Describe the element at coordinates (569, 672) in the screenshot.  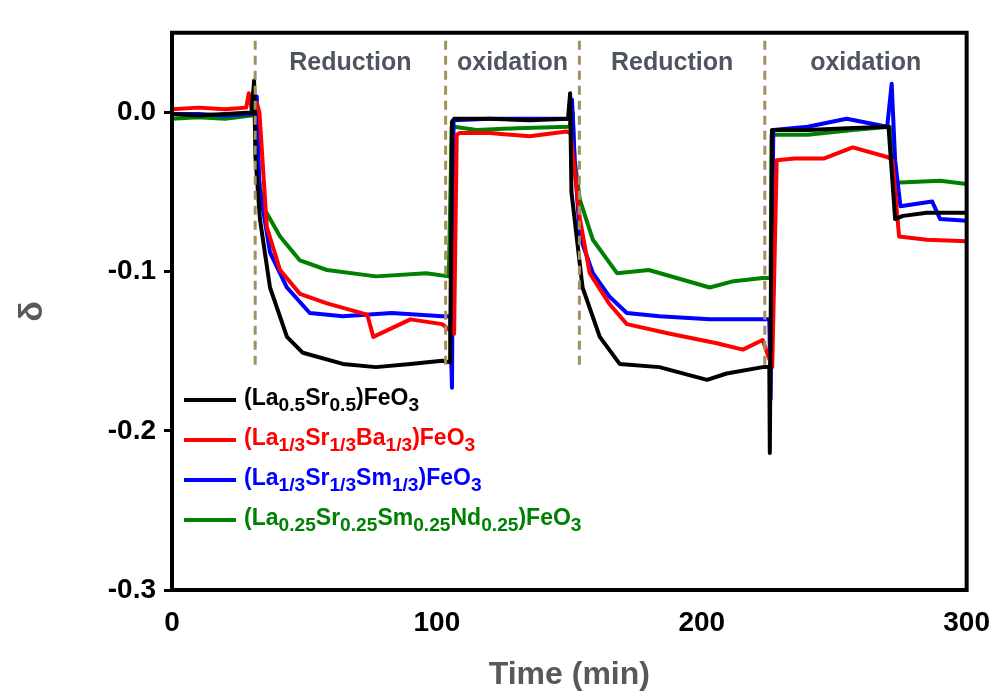
I see `x-axis-title: Time (min)` at that location.